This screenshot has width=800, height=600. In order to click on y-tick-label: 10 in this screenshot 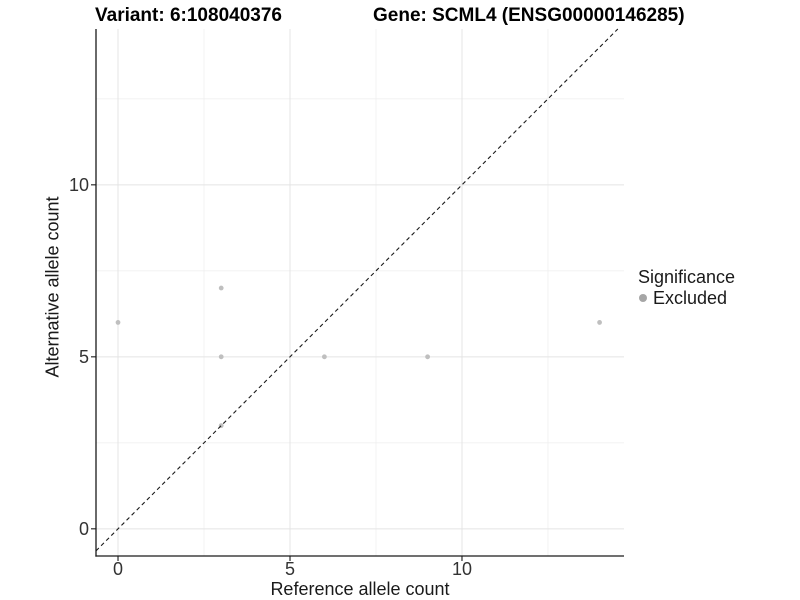, I will do `click(78, 184)`.